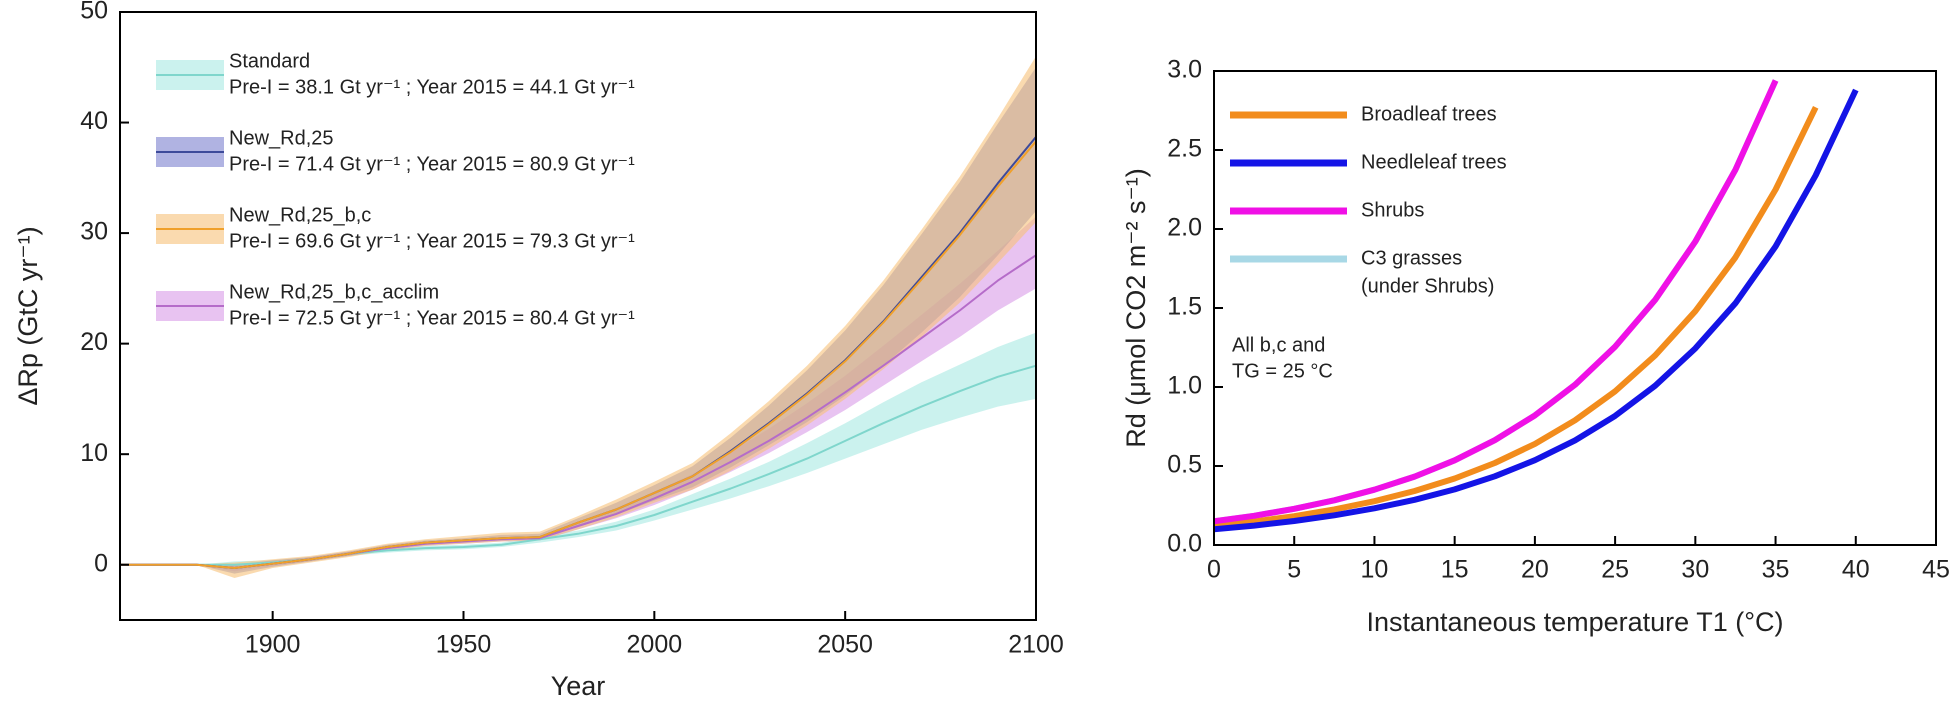  Describe the element at coordinates (655, 645) in the screenshot. I see `x-tick-label: 2000` at that location.